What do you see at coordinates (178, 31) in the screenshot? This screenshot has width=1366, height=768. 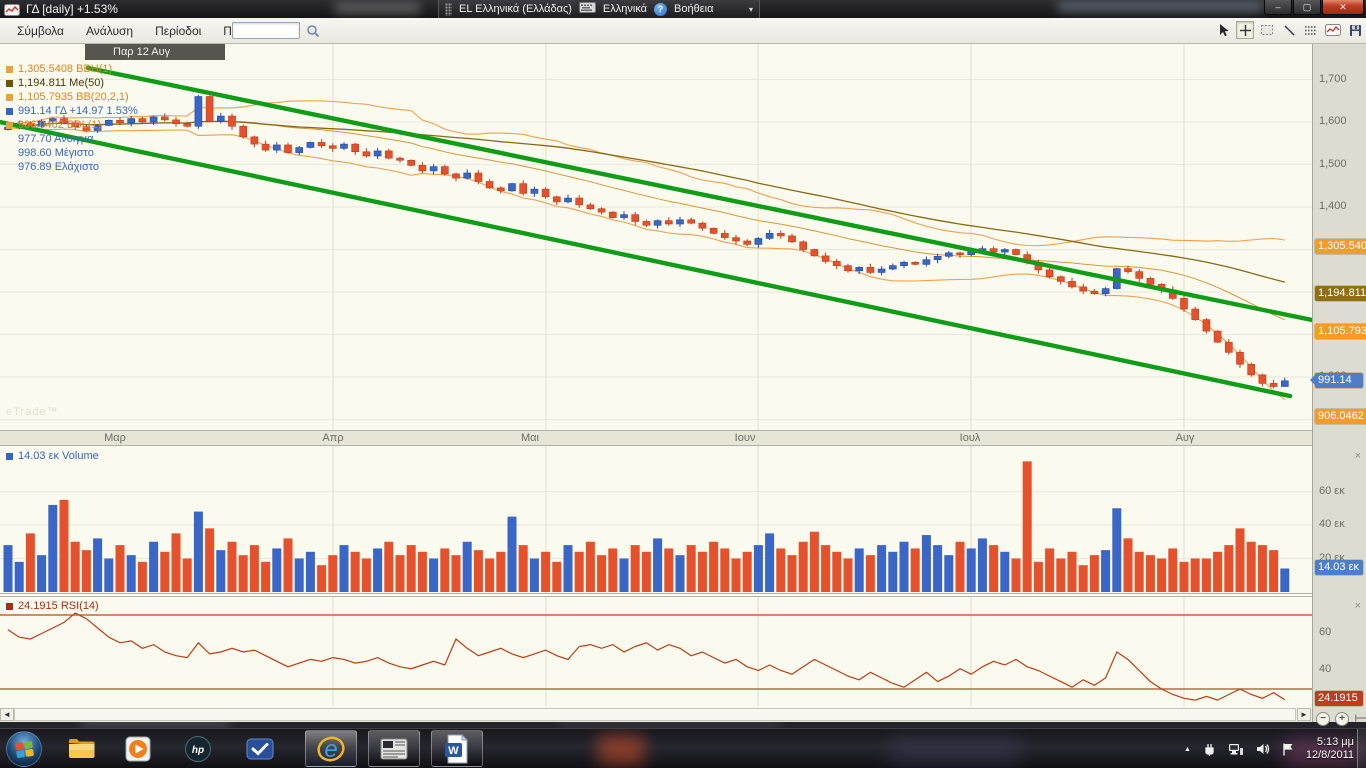 I see `menu-item-Περίοδοι: Περίοδοι` at bounding box center [178, 31].